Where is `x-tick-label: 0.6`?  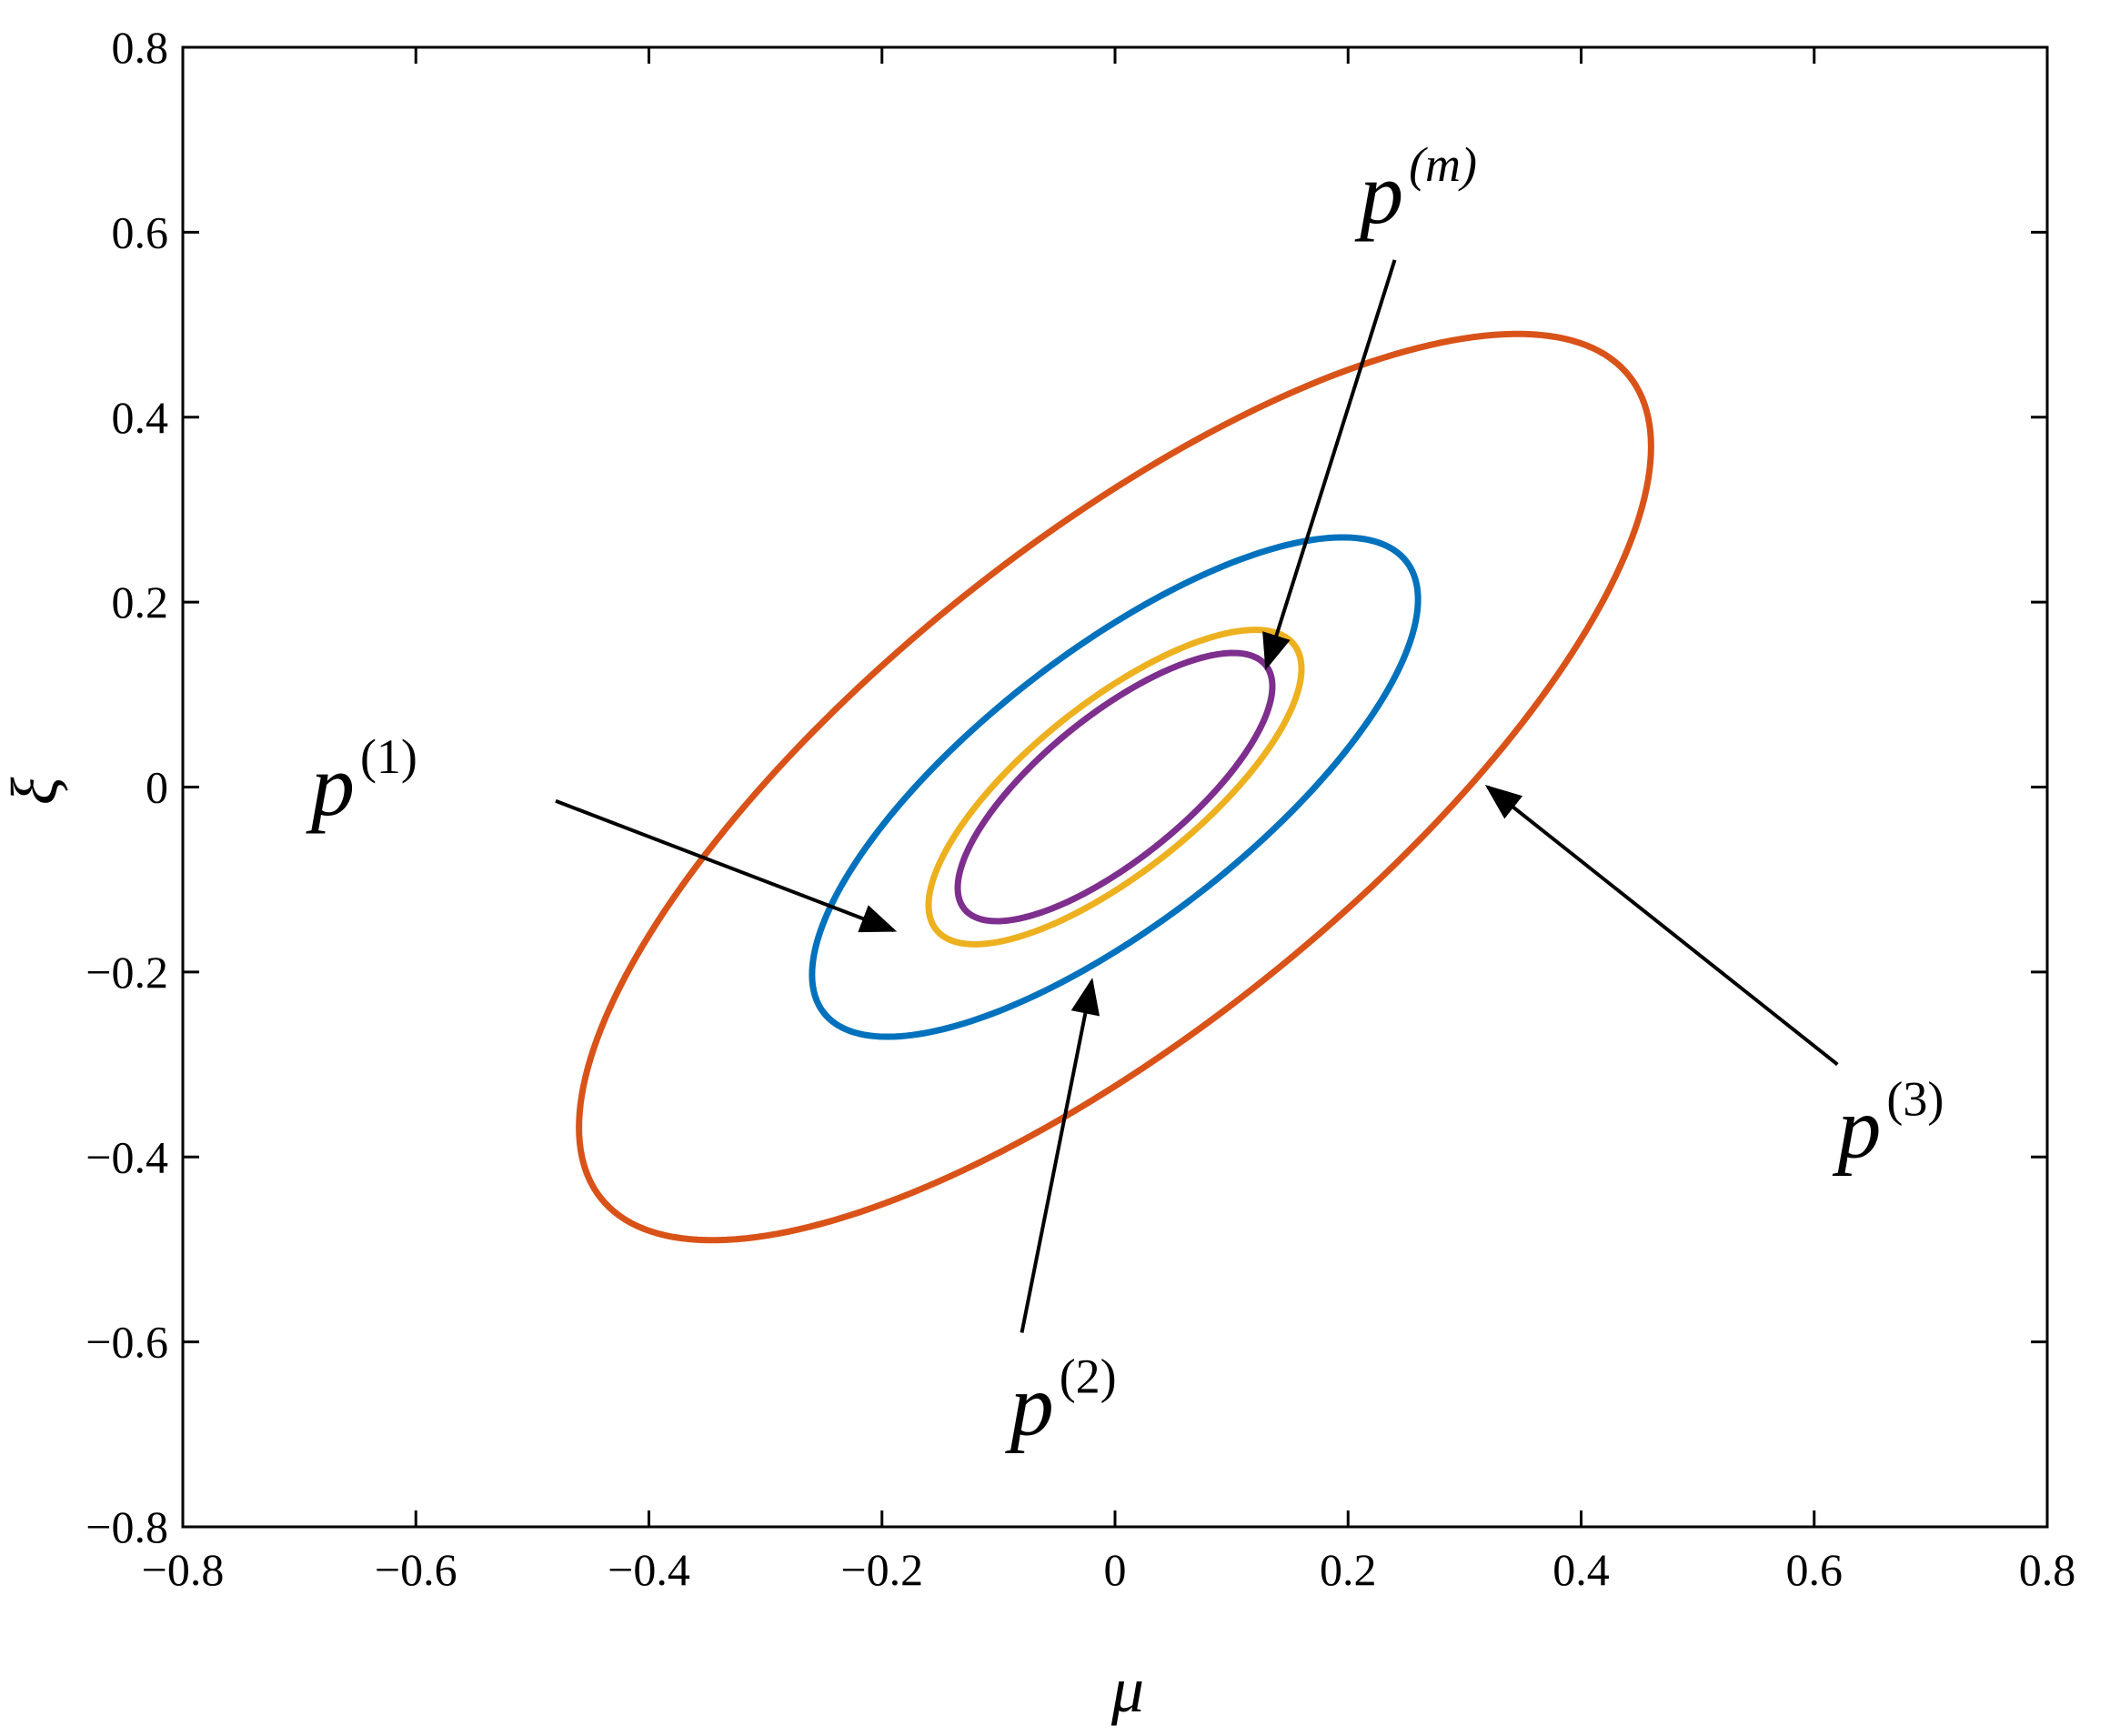
x-tick-label: 0.6 is located at coordinates (1815, 1569).